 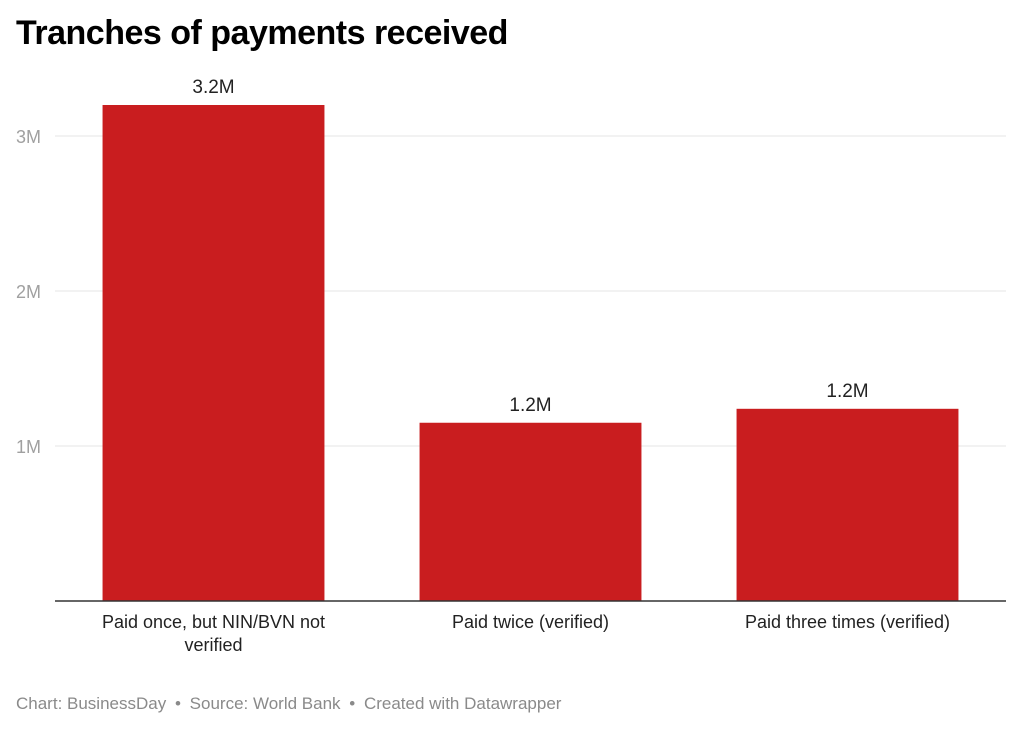 I want to click on x-tick-label: Paid three times (verified), so click(x=847, y=622).